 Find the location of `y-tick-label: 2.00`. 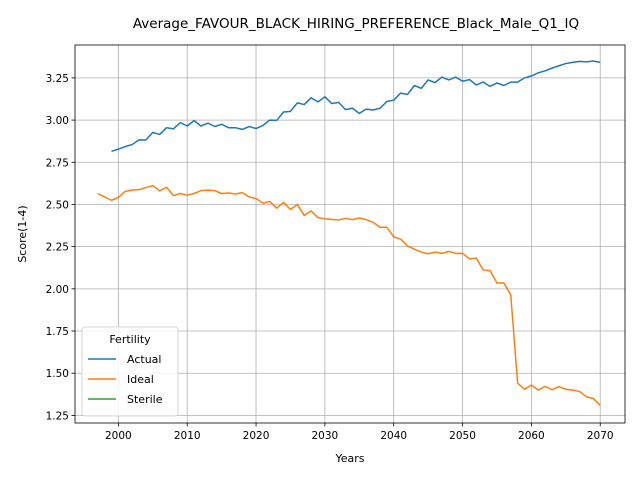

y-tick-label: 2.00 is located at coordinates (57, 290).